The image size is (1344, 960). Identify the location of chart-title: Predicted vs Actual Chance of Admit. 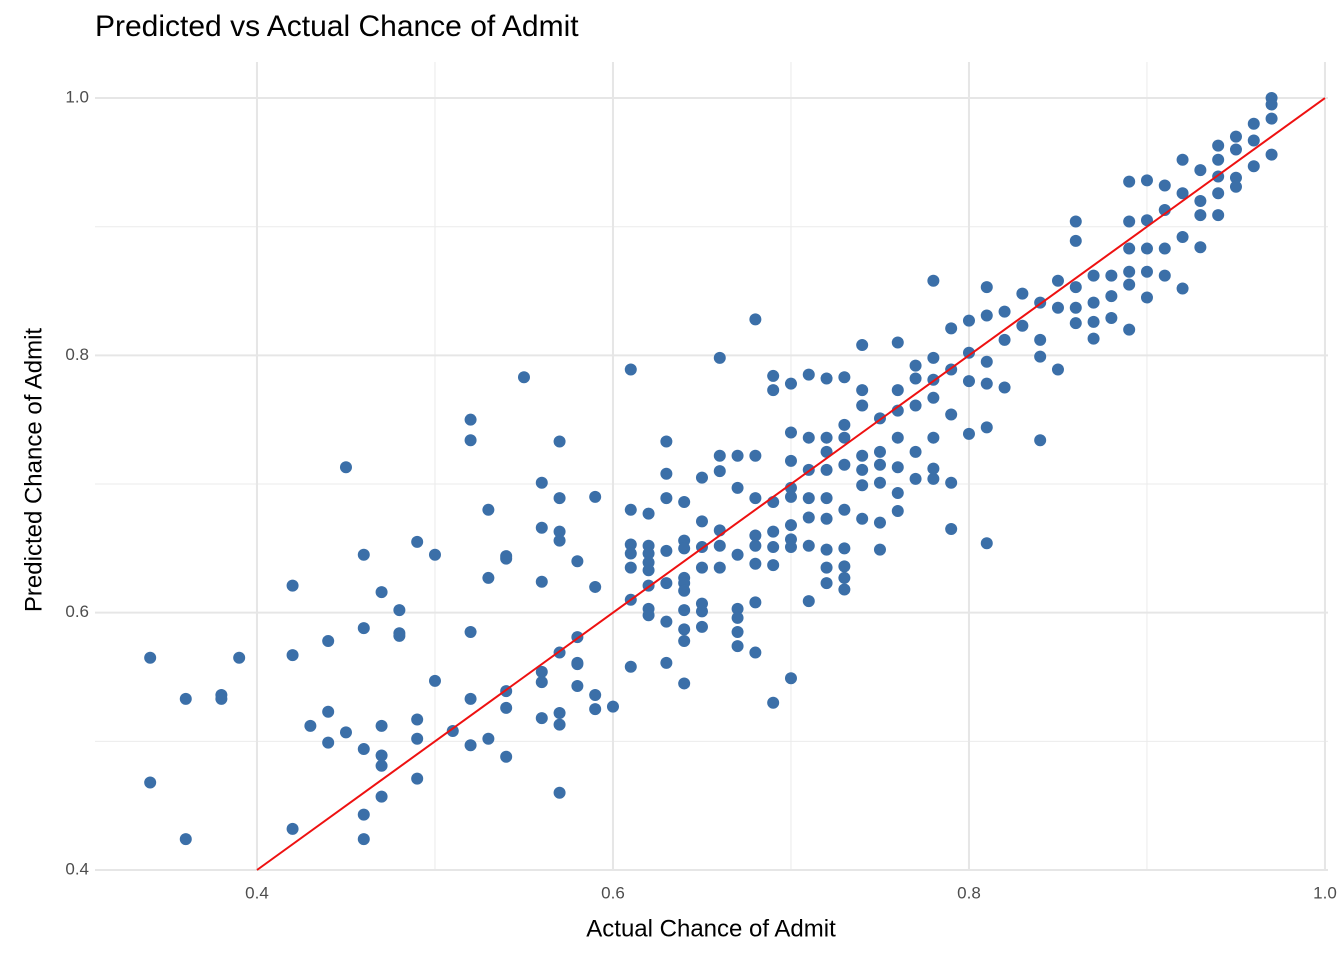
(337, 26).